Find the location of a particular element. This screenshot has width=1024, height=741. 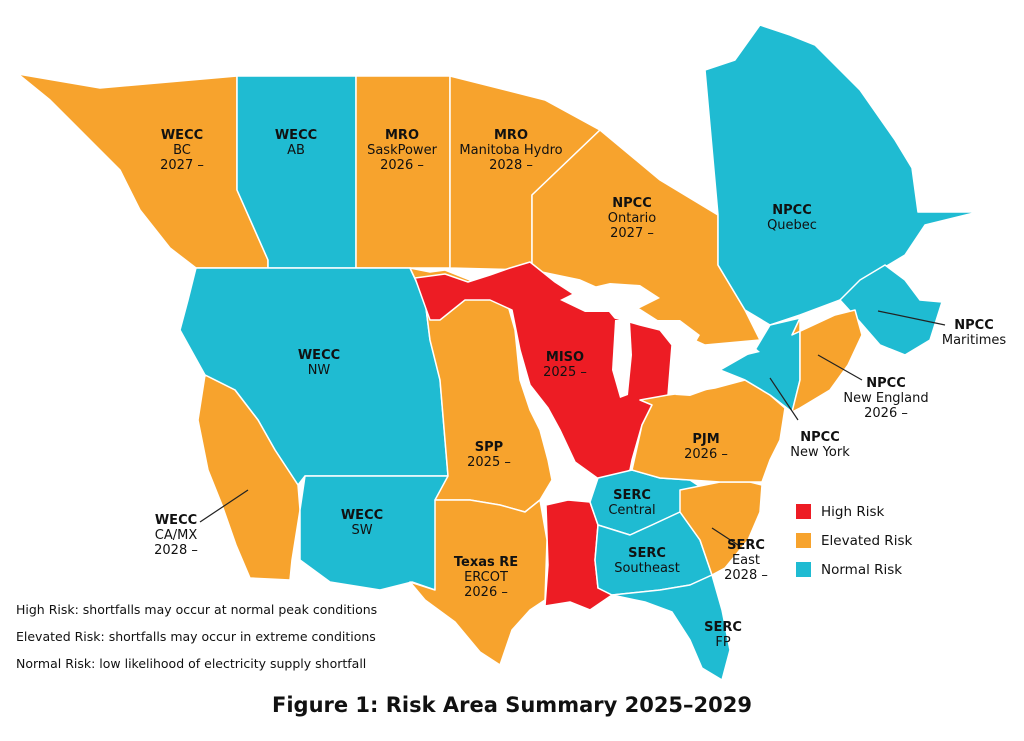

region-label-wecc-nw: WECC NW is located at coordinates (319, 363).